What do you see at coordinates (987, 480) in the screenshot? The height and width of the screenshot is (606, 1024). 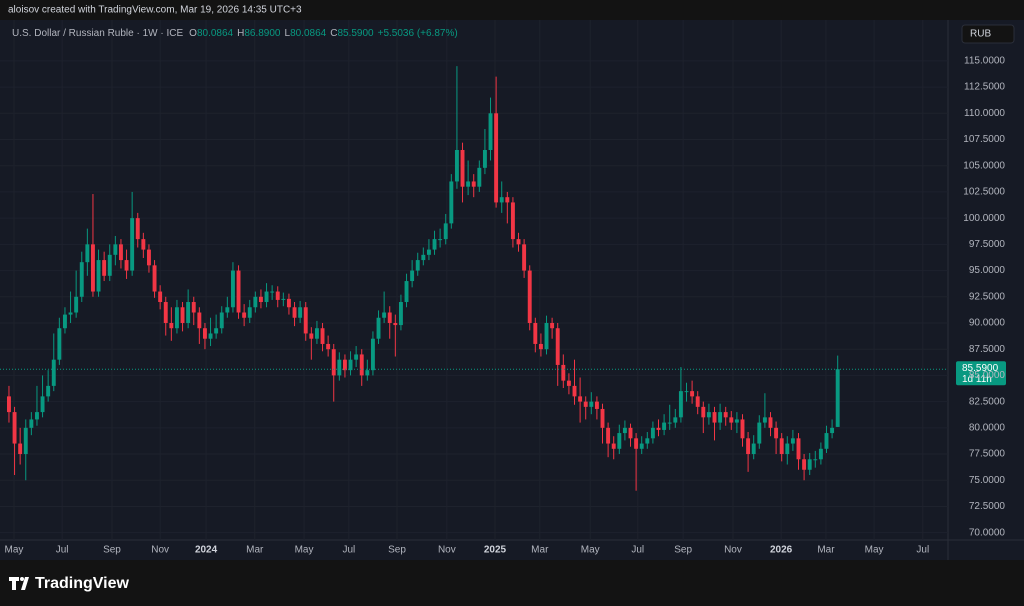 I see `y-tick-label: 75.0000` at bounding box center [987, 480].